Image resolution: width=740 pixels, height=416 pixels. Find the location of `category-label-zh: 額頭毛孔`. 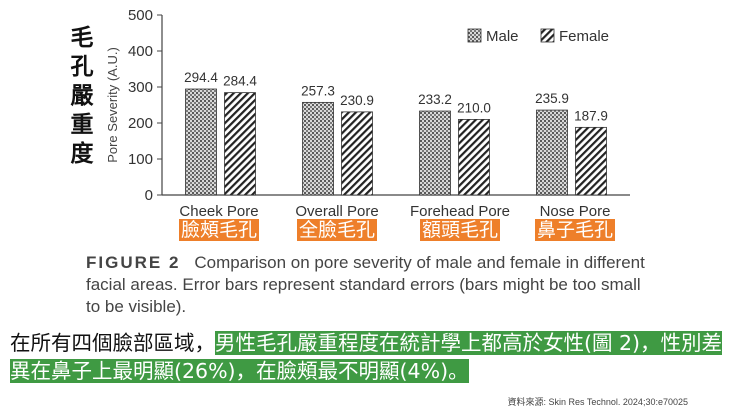

category-label-zh: 額頭毛孔 is located at coordinates (459, 230).